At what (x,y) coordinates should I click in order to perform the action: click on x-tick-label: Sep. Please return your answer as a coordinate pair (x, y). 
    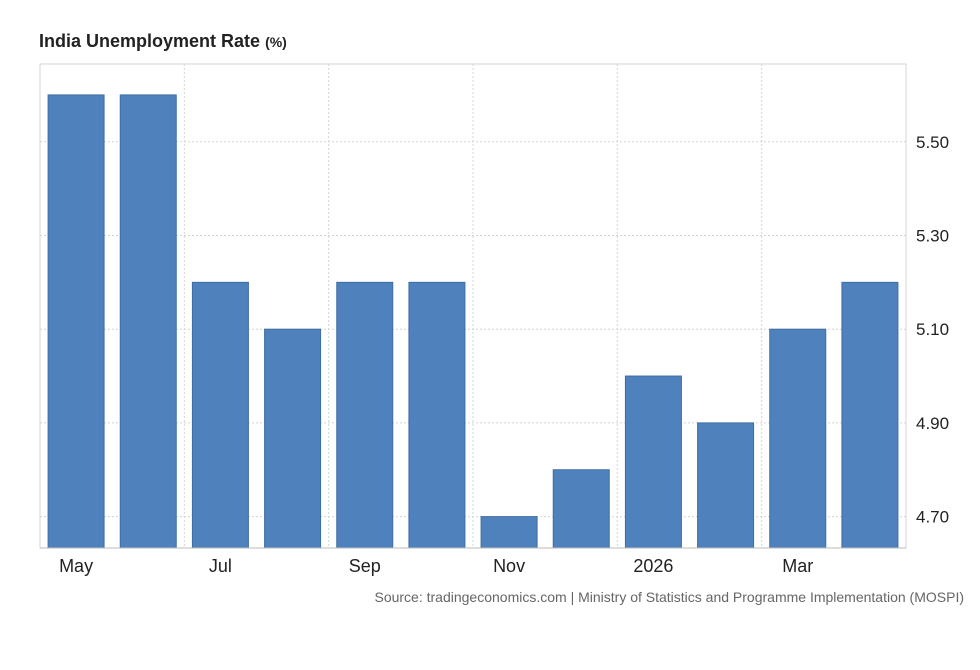
    Looking at the image, I should click on (365, 566).